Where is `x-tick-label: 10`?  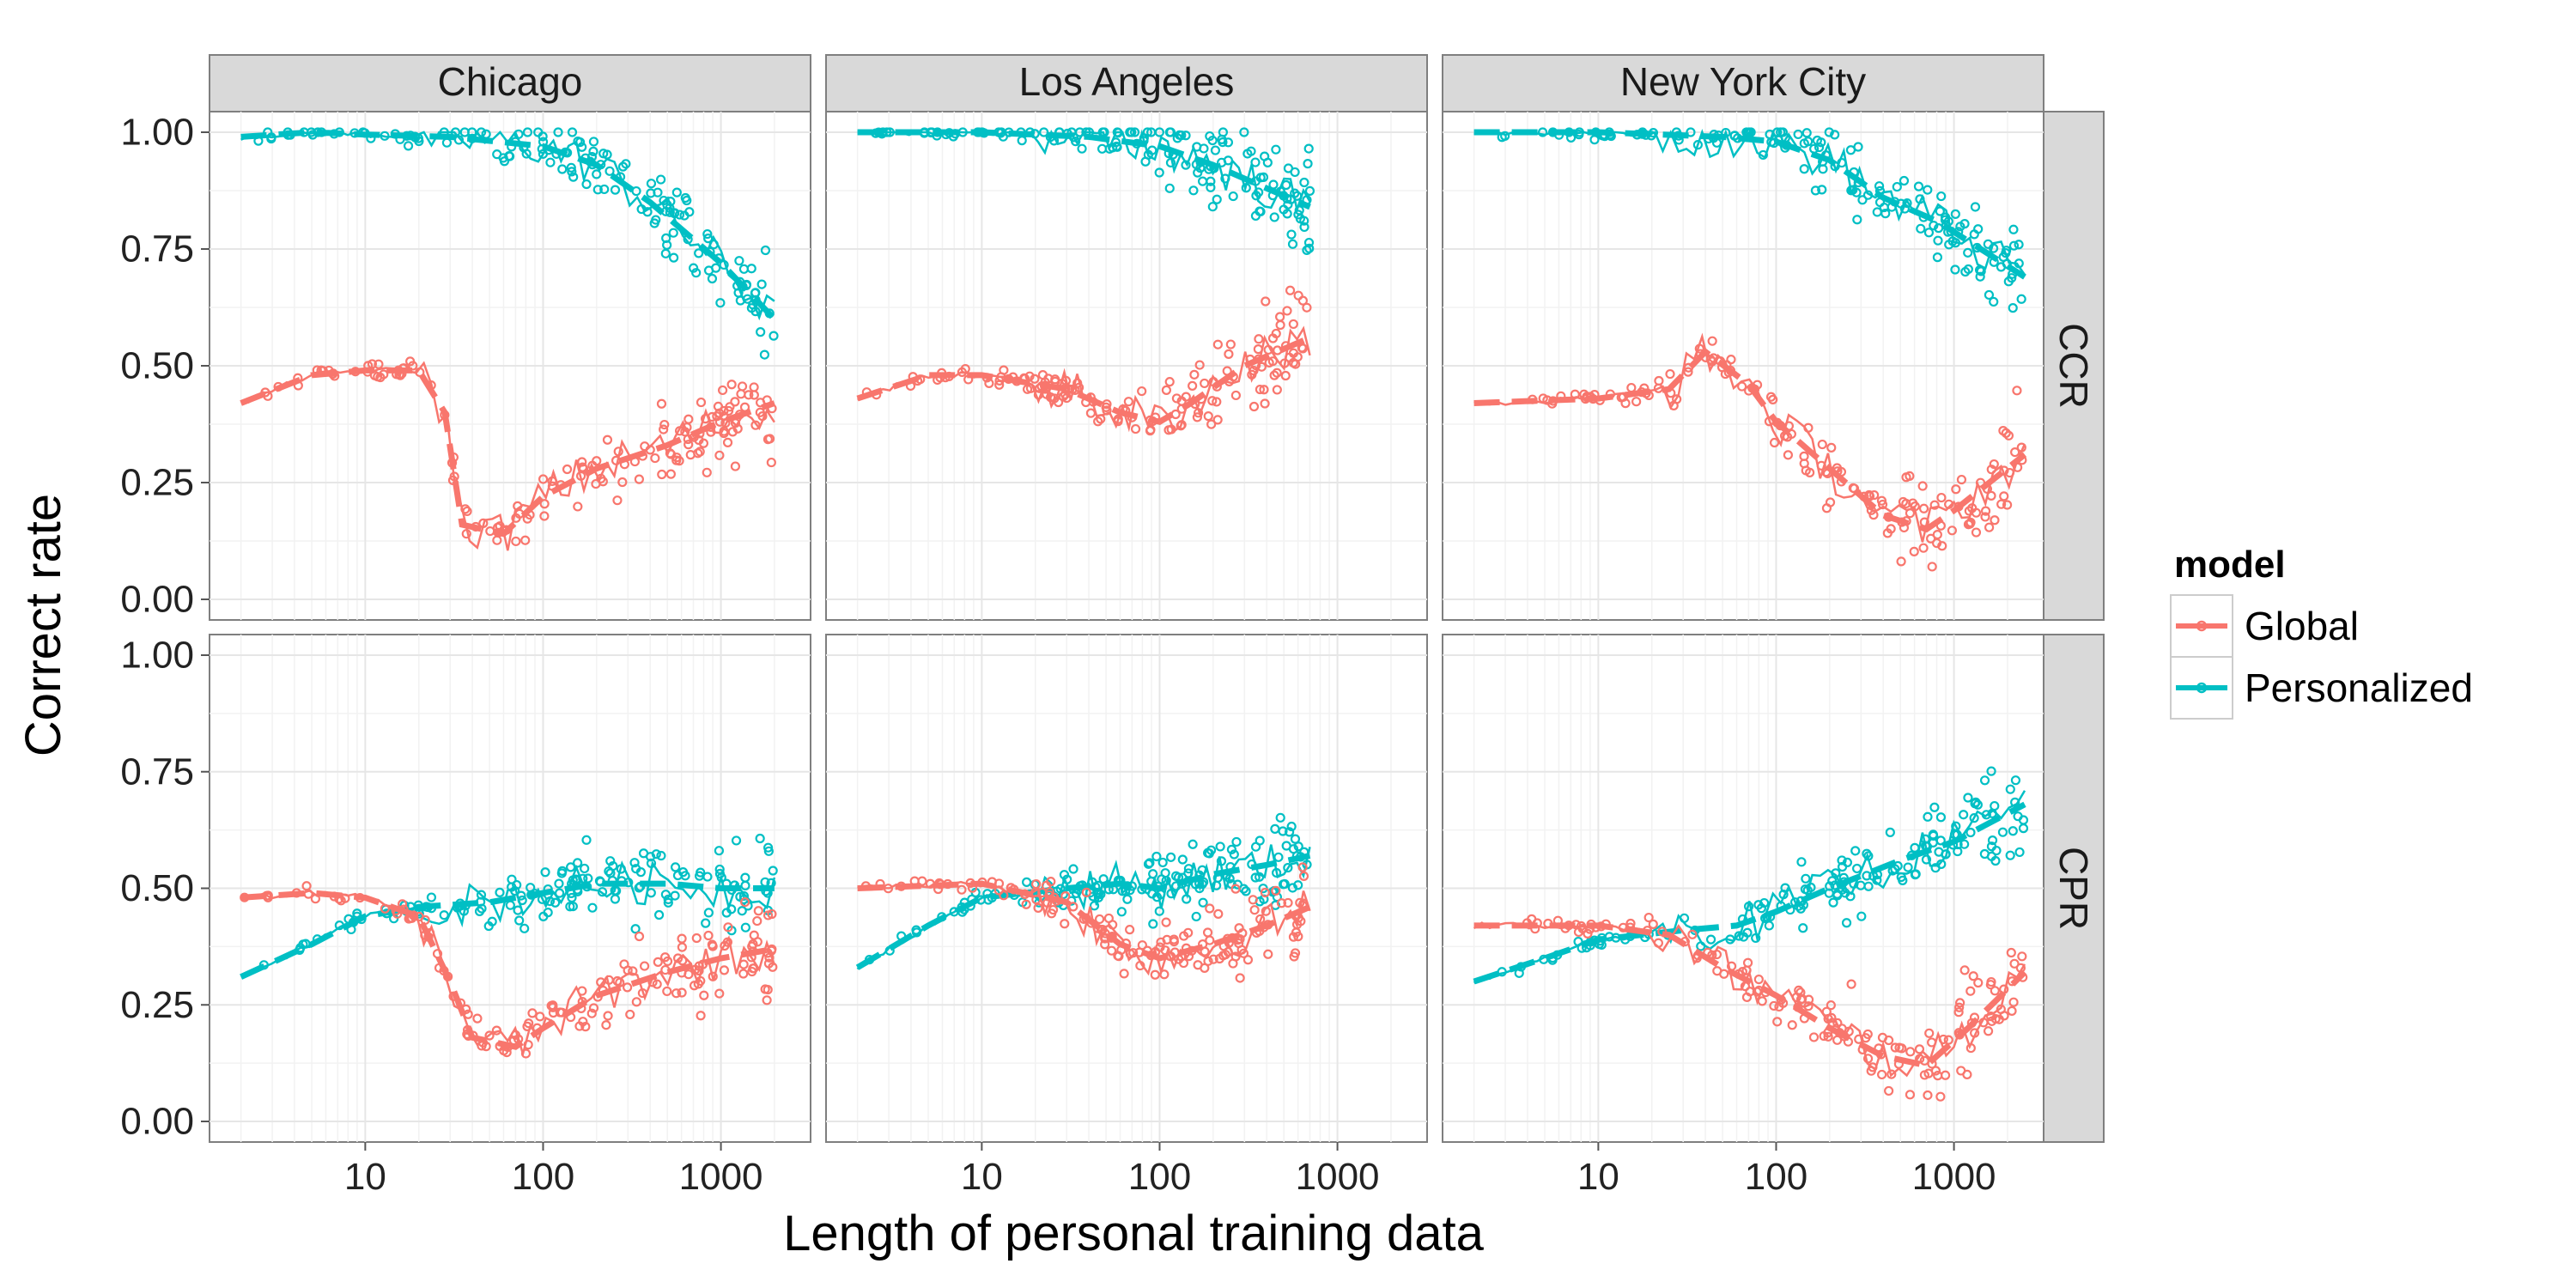
x-tick-label: 10 is located at coordinates (365, 1177).